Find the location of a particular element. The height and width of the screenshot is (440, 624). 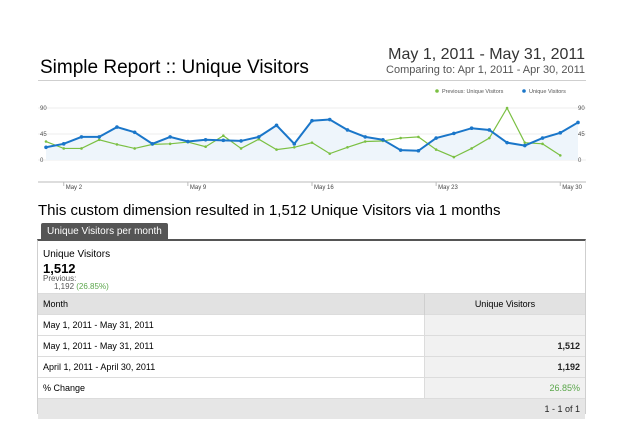

x-tick-label: May 9 is located at coordinates (198, 188).